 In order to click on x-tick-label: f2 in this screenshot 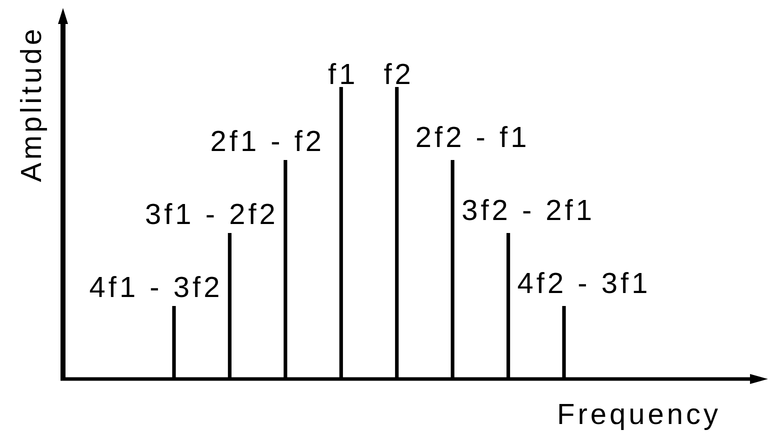, I will do `click(399, 75)`.